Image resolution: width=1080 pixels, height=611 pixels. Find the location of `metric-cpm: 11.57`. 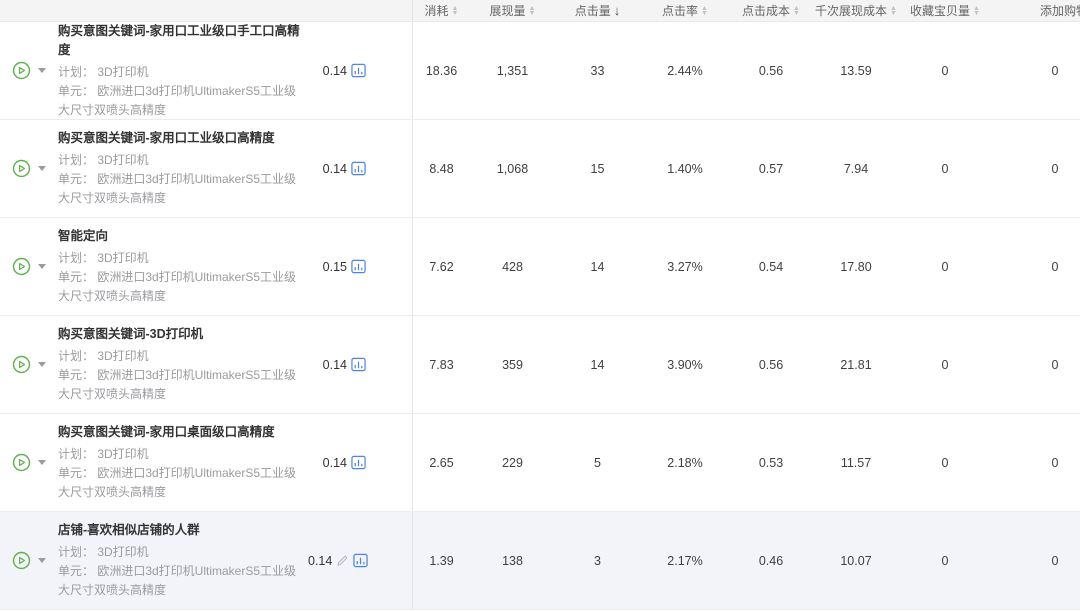

metric-cpm: 11.57 is located at coordinates (856, 462).